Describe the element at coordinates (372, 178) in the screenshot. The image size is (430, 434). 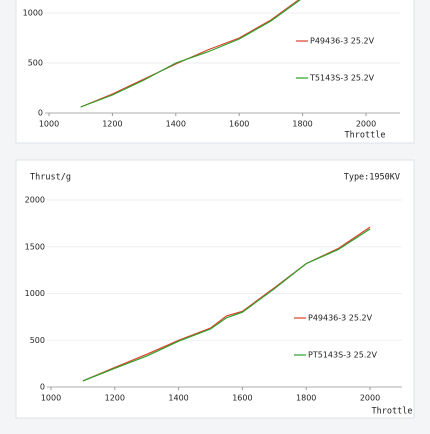
I see `annotation: Type:1950KV` at that location.